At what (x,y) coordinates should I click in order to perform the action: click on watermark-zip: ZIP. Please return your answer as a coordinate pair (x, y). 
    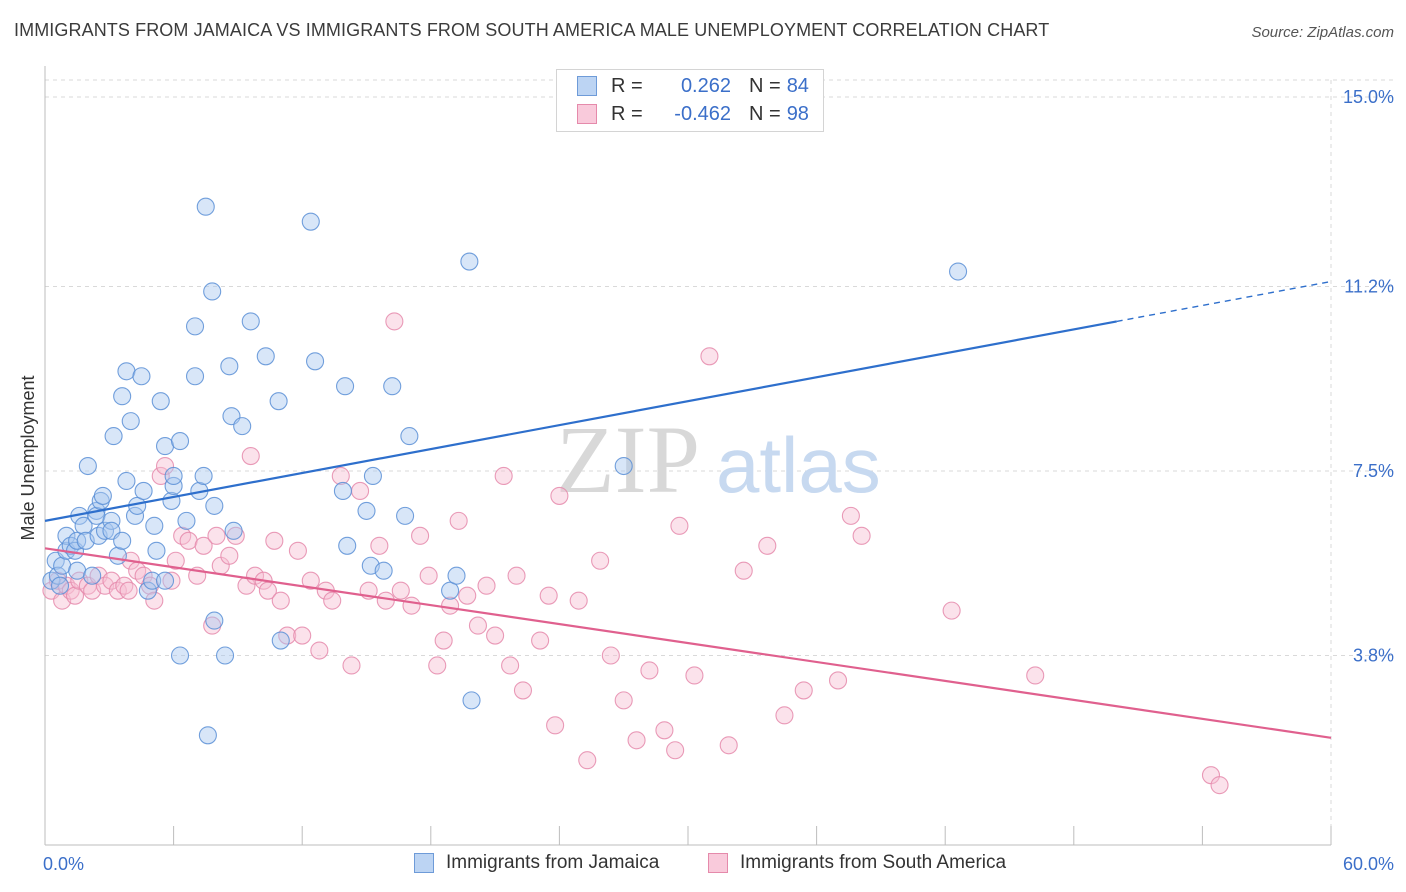
    Looking at the image, I should click on (628, 459).